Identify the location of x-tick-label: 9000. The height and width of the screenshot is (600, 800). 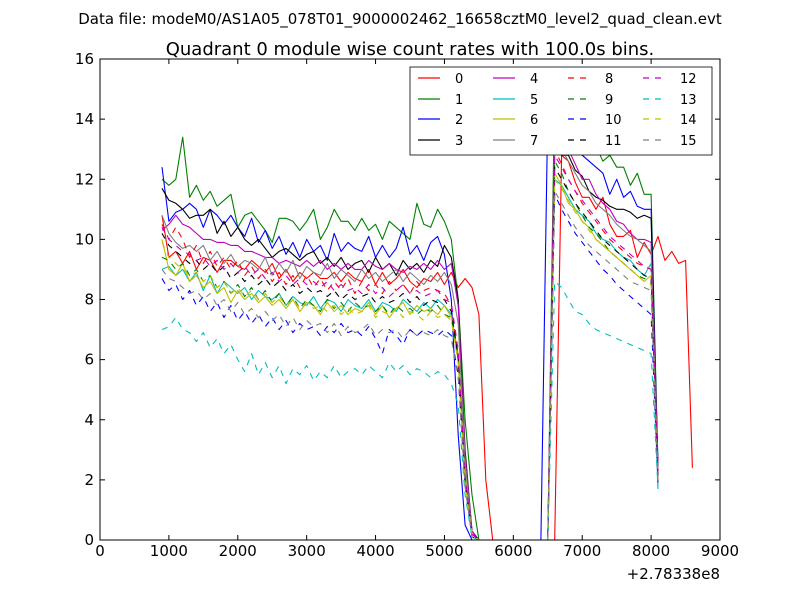
(720, 551).